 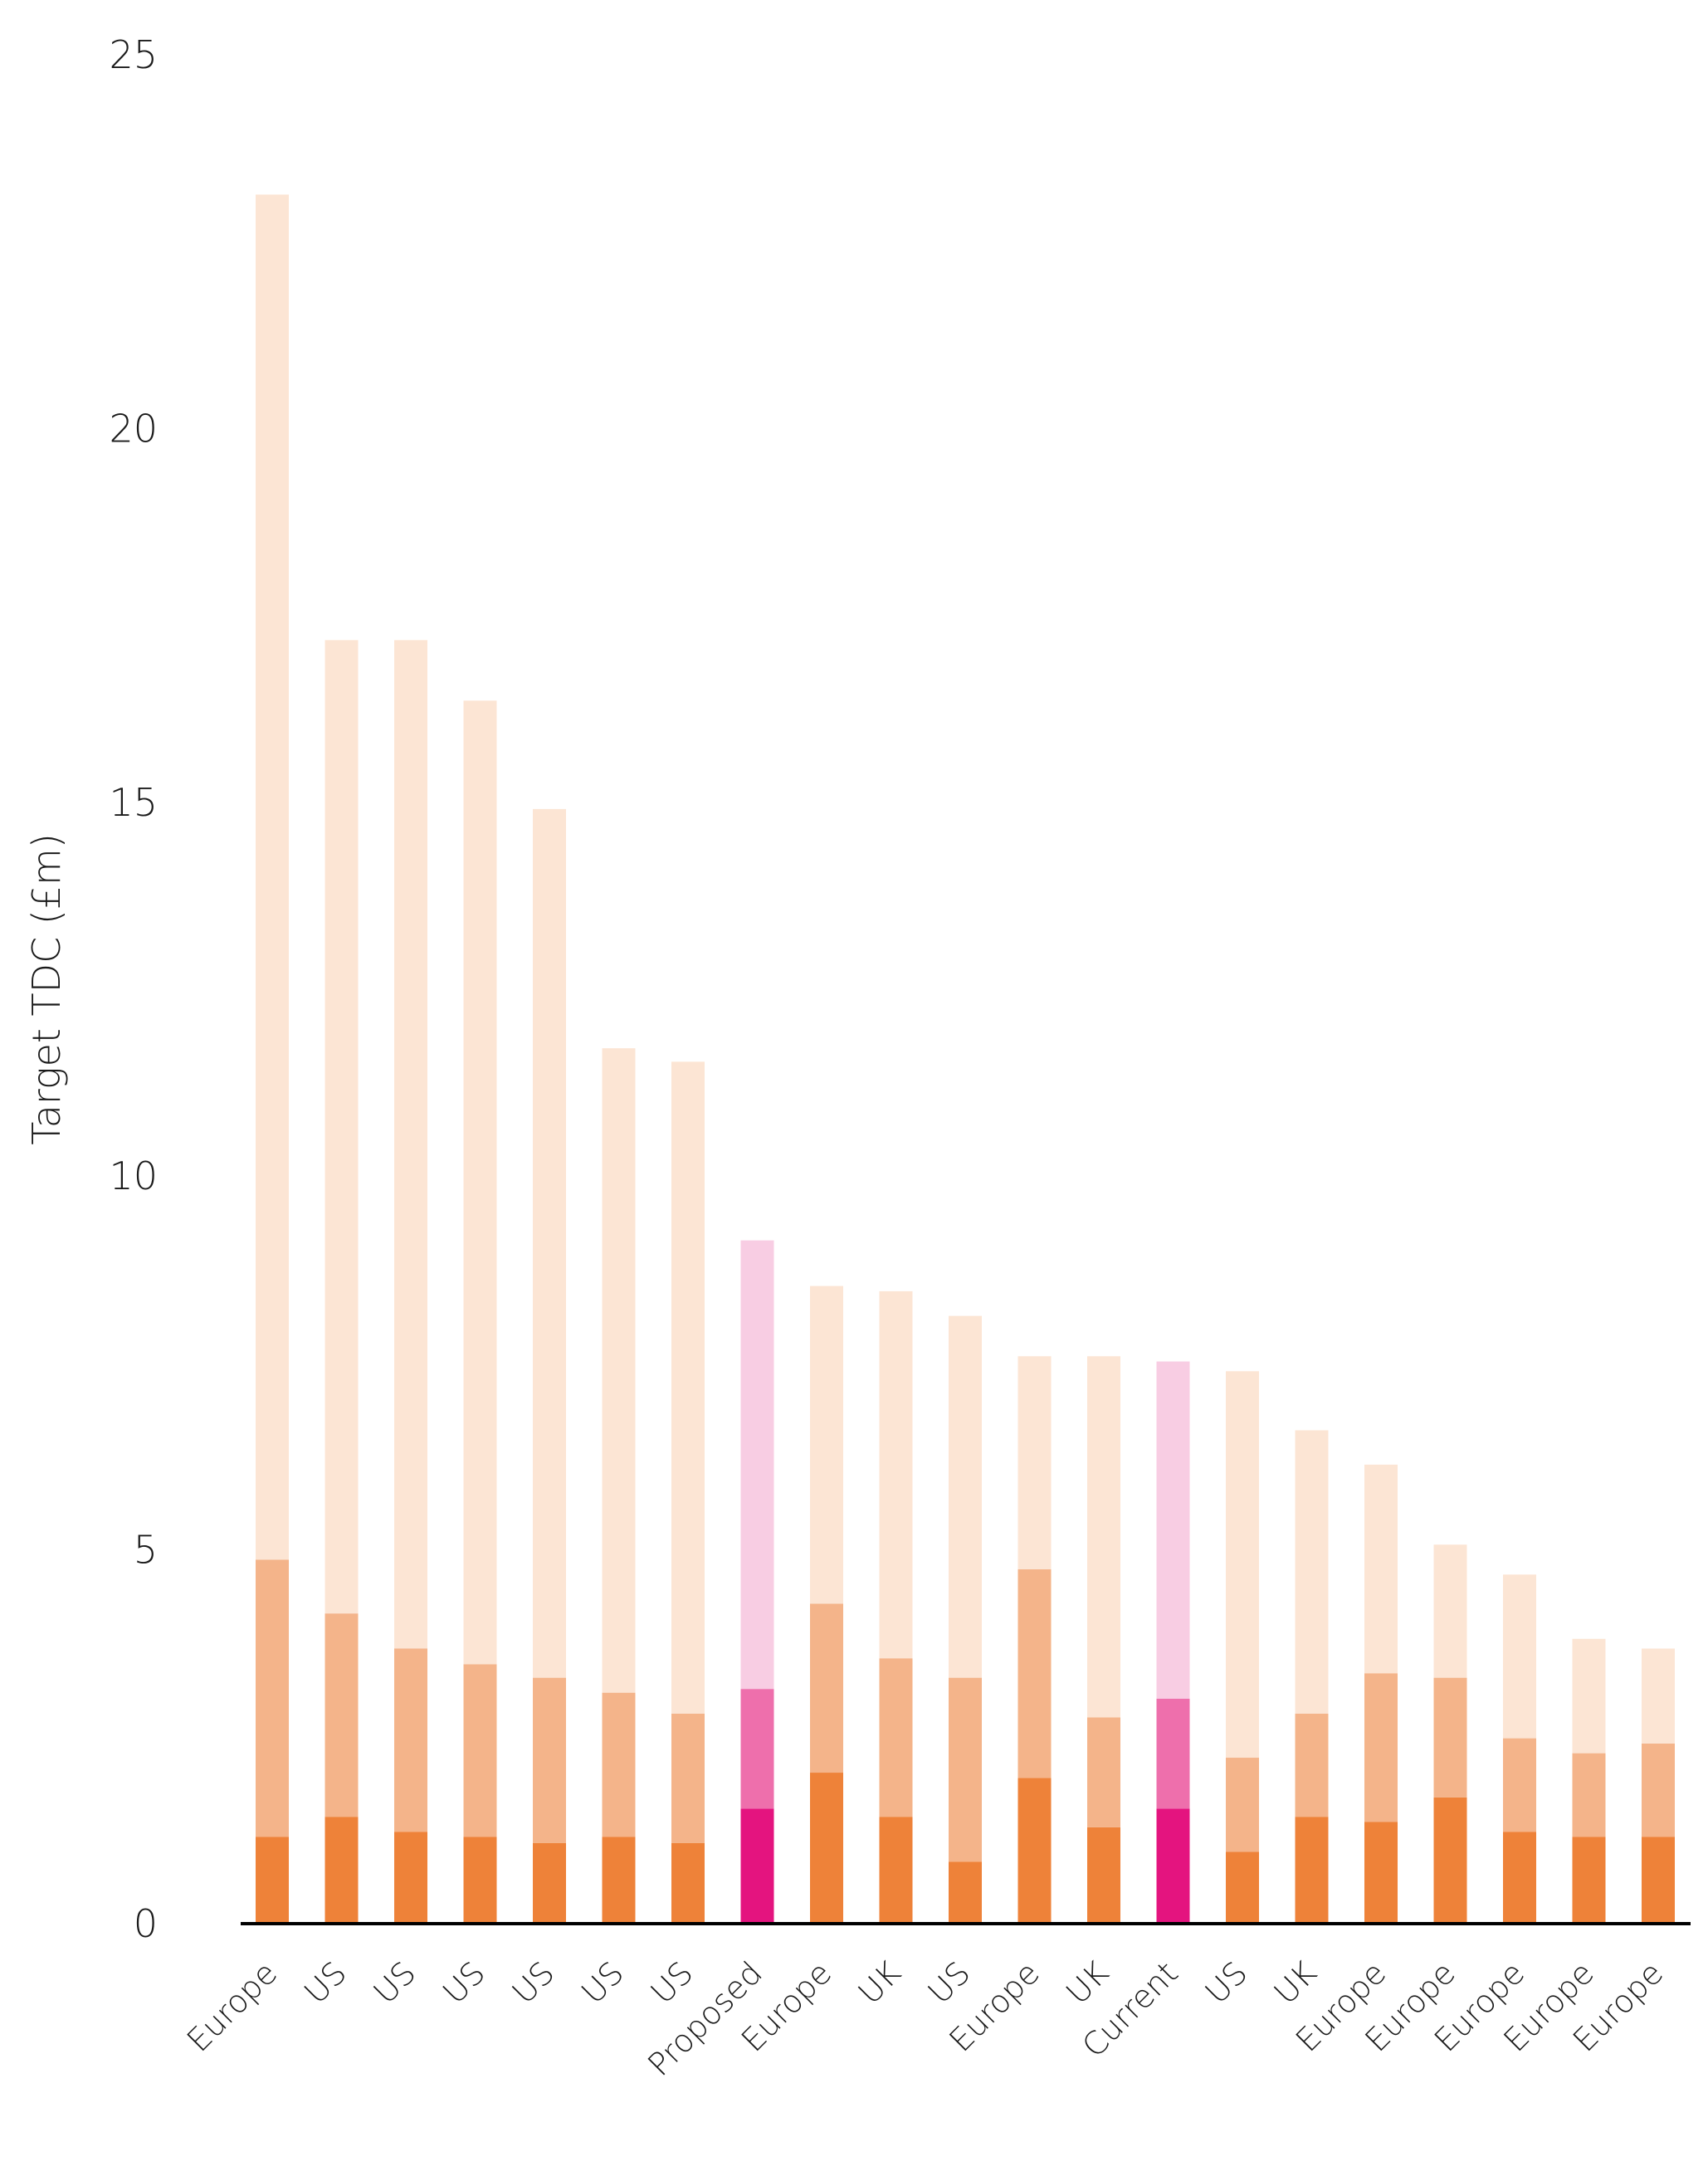 I want to click on x-tick-label: Europe, so click(x=232, y=2006).